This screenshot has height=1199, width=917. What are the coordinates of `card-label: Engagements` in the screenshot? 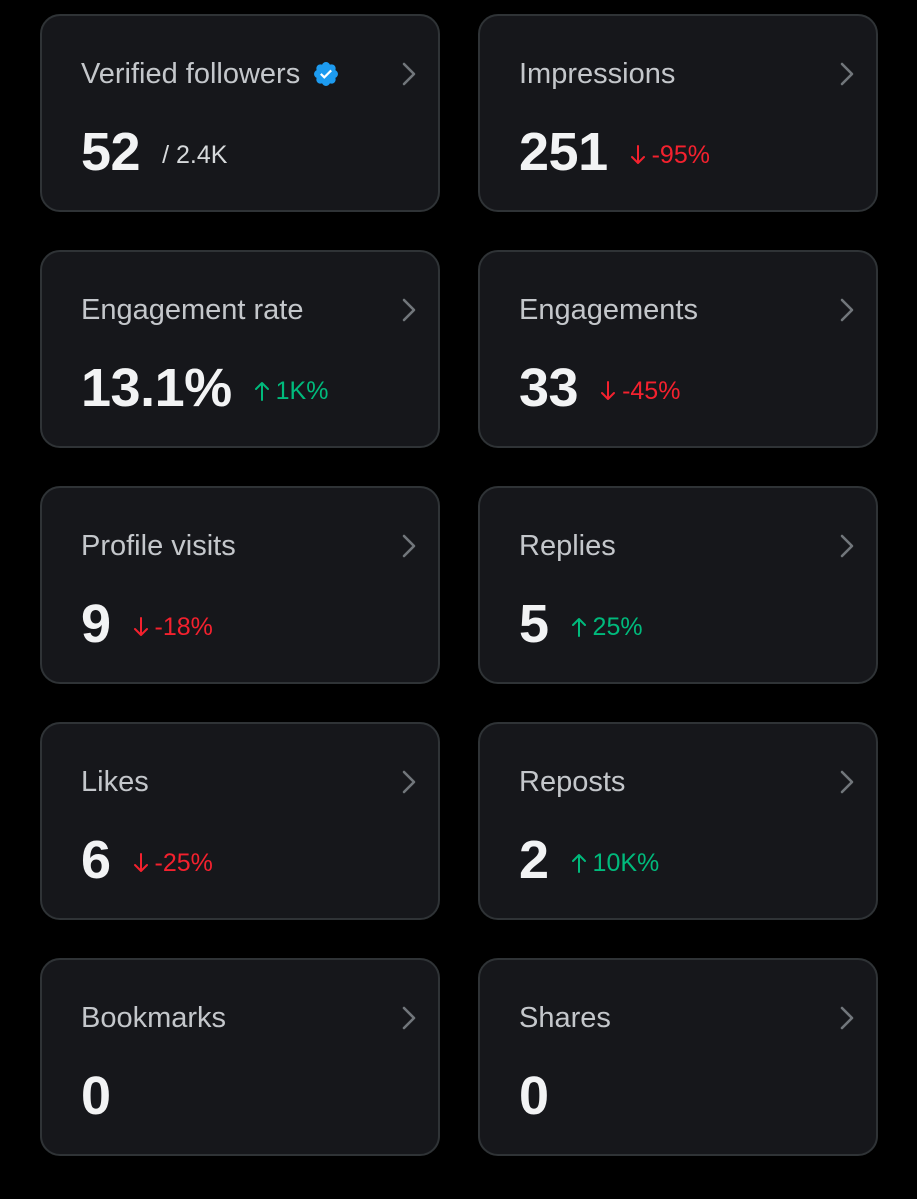 It's located at (608, 310).